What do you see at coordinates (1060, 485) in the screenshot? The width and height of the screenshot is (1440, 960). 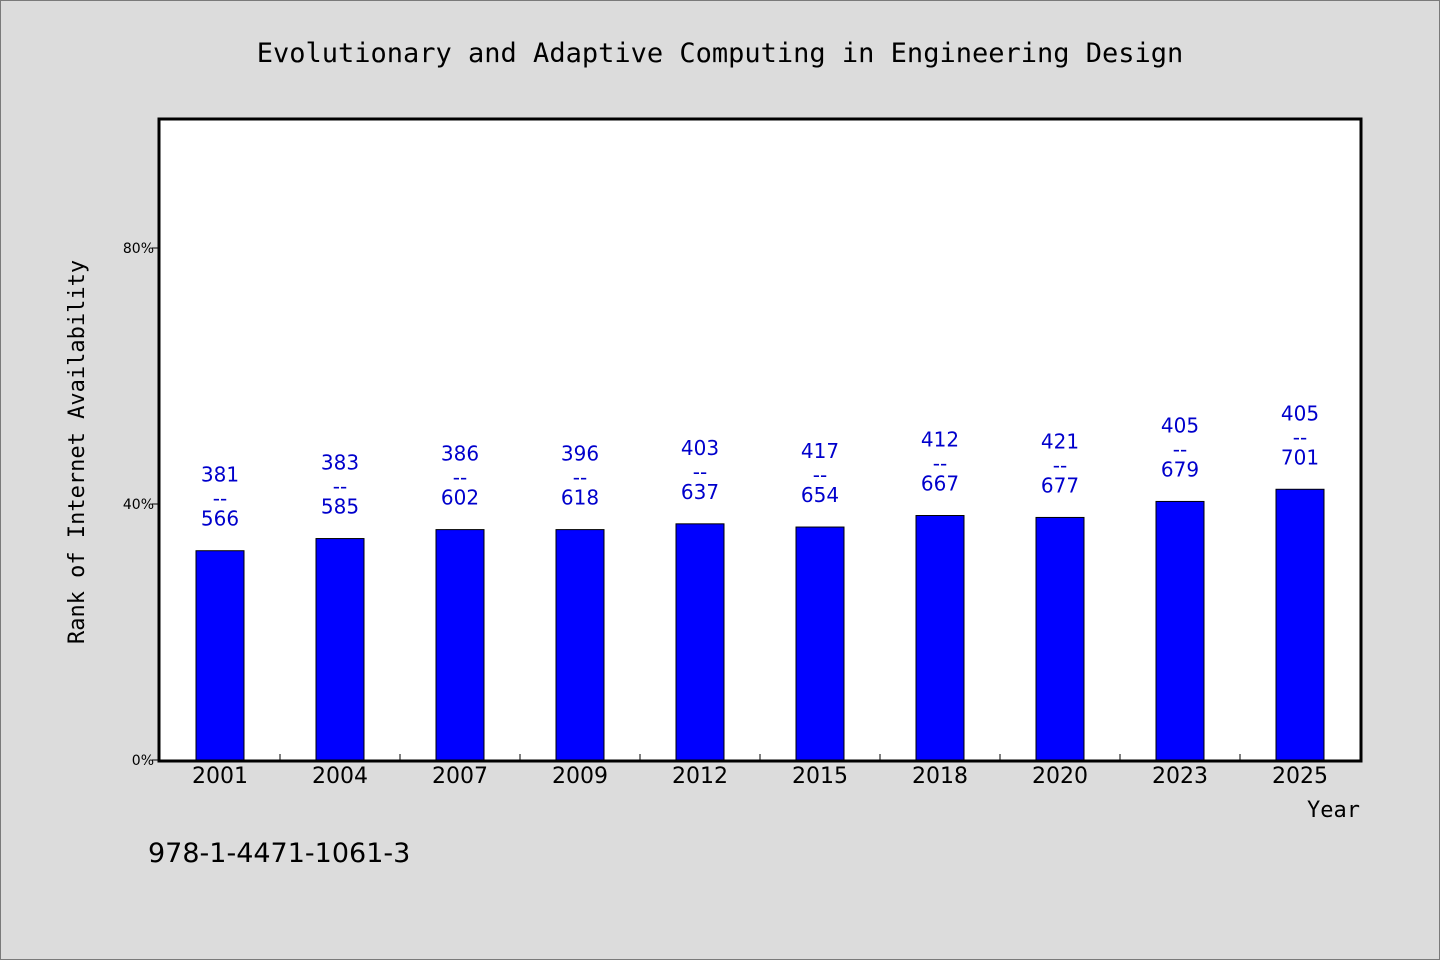 I see `bar-label-bottom: 677` at bounding box center [1060, 485].